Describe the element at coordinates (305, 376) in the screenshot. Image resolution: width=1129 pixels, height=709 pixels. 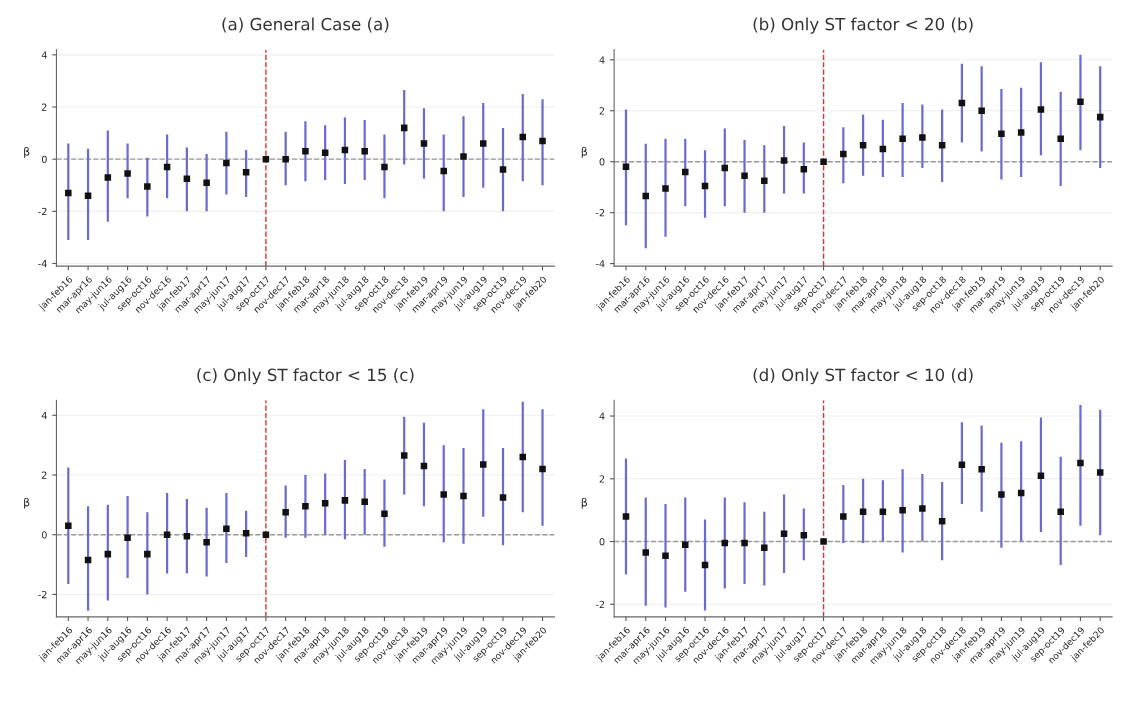
I see `chart-title: (c) Only ST factor < 15 (c)` at that location.